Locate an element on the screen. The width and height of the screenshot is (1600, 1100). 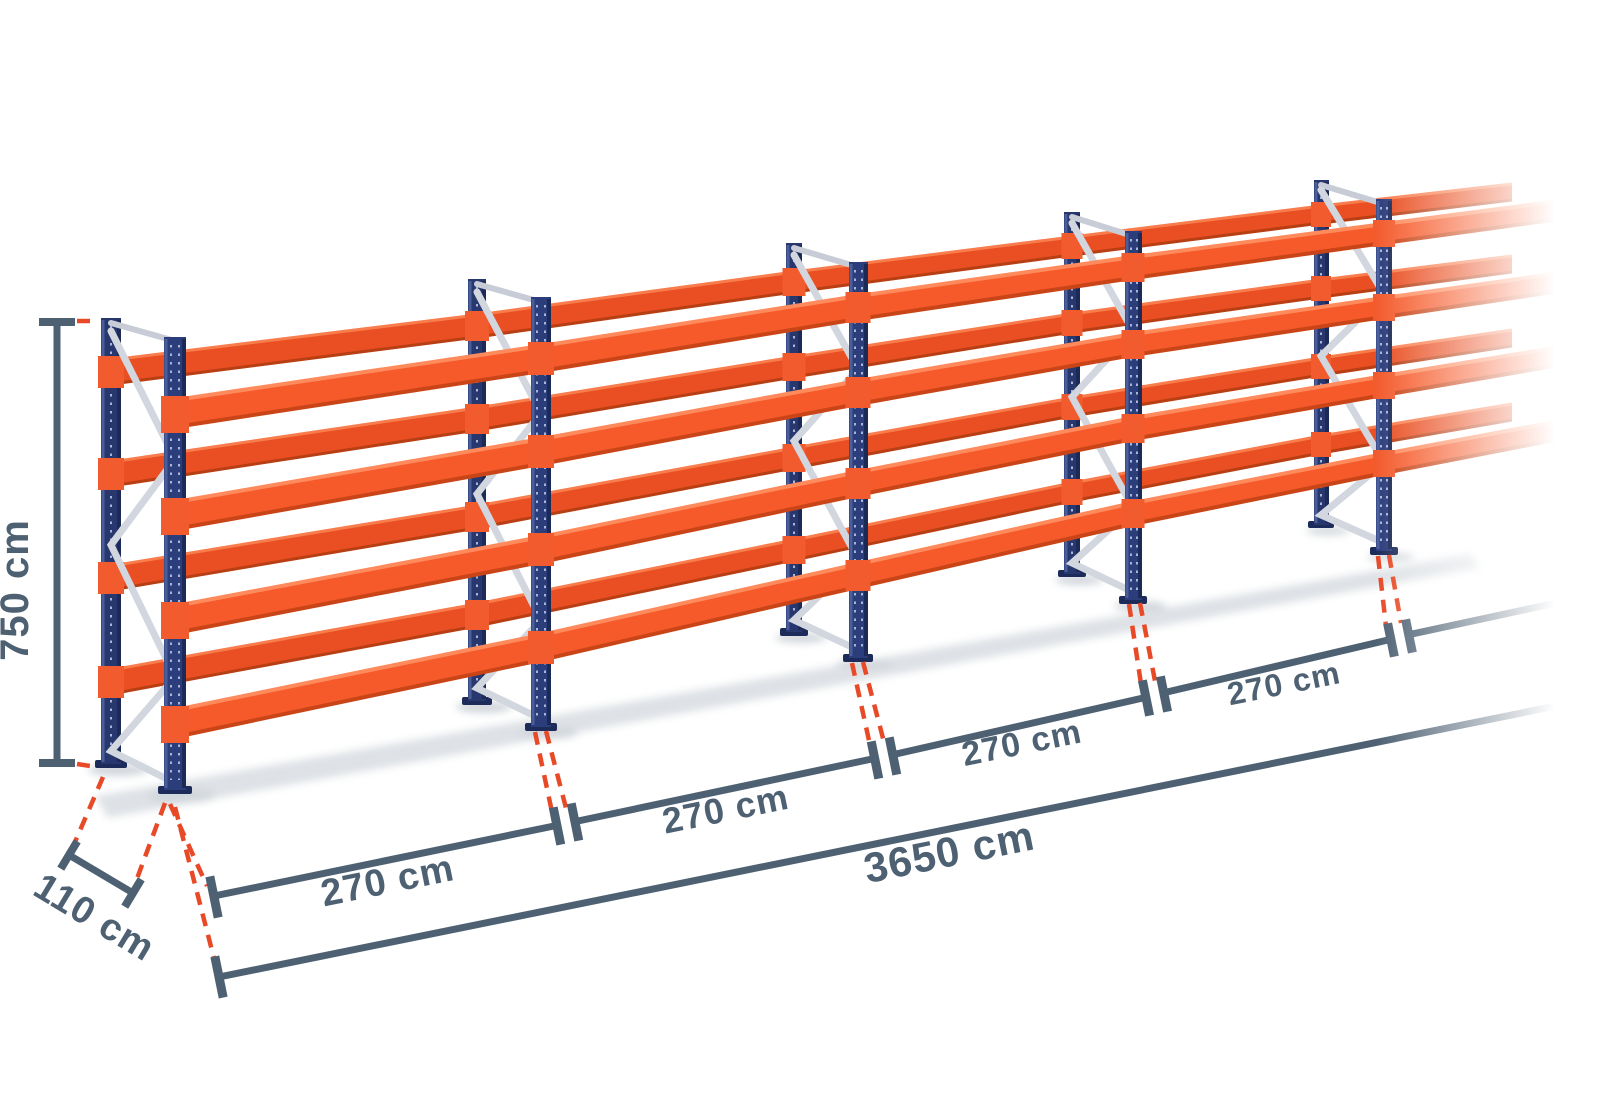
height-dimension-label: 750 cm is located at coordinates (18, 590).